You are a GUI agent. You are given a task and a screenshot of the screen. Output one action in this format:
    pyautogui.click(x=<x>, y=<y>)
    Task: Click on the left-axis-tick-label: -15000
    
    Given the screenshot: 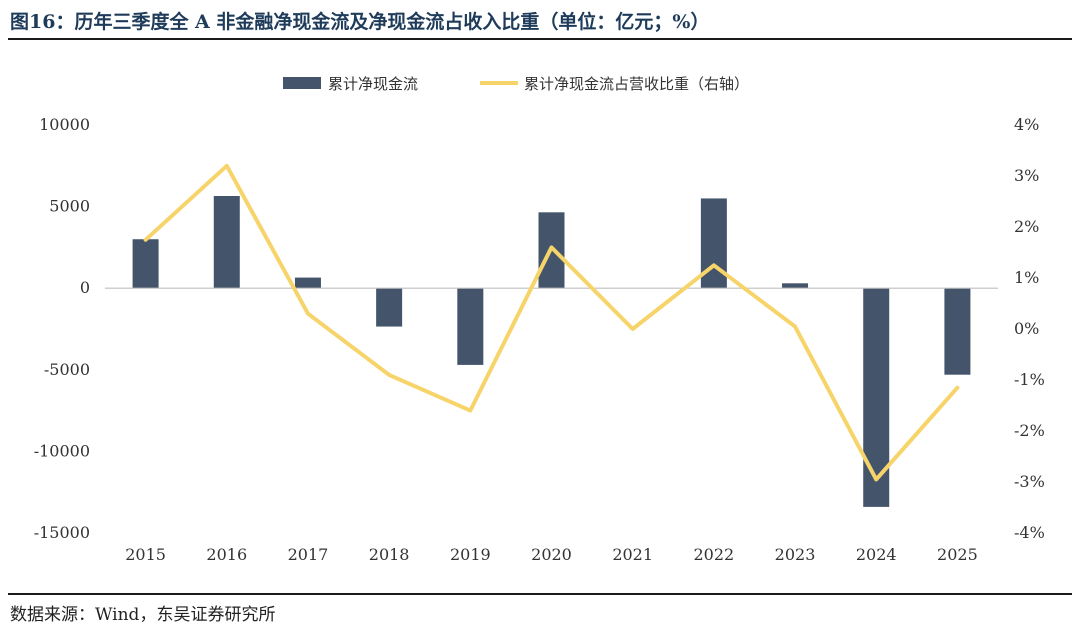 What is the action you would take?
    pyautogui.click(x=62, y=532)
    